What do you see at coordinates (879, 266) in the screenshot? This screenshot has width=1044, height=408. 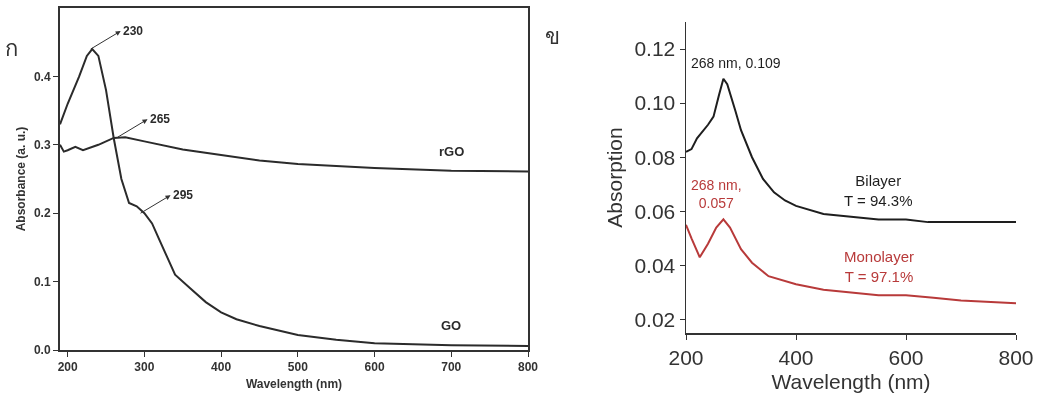 I see `series-label: Monolayer T = 97.1%` at bounding box center [879, 266].